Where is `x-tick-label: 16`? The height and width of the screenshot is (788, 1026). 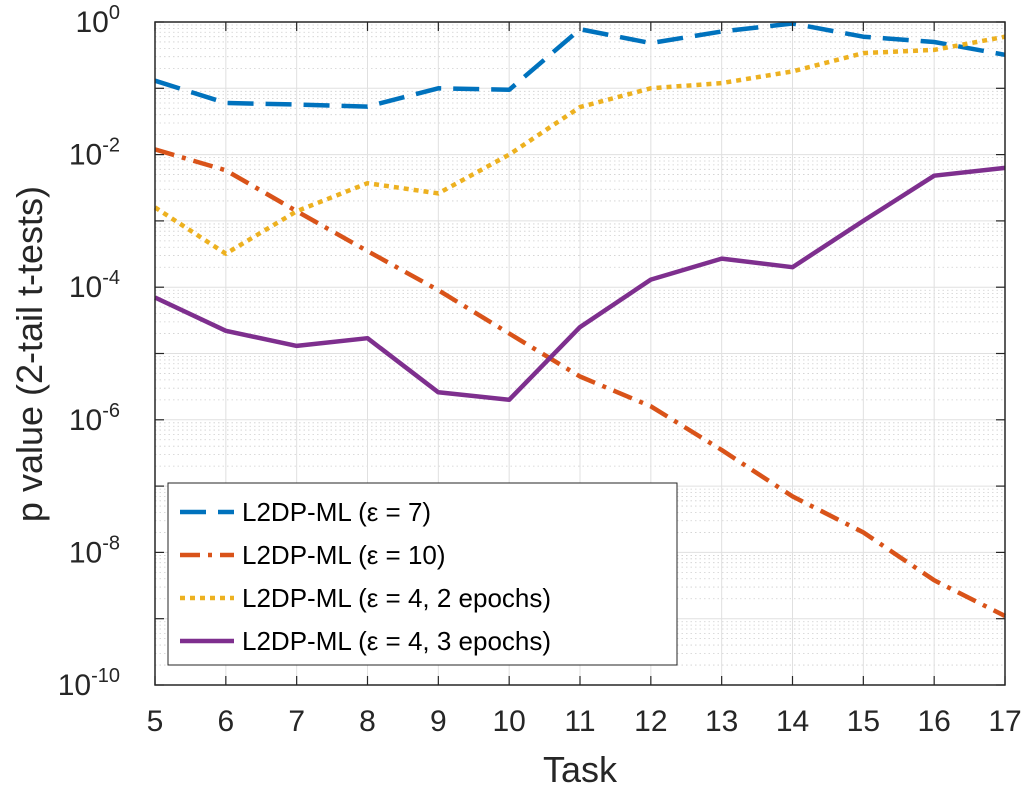 x-tick-label: 16 is located at coordinates (933, 721).